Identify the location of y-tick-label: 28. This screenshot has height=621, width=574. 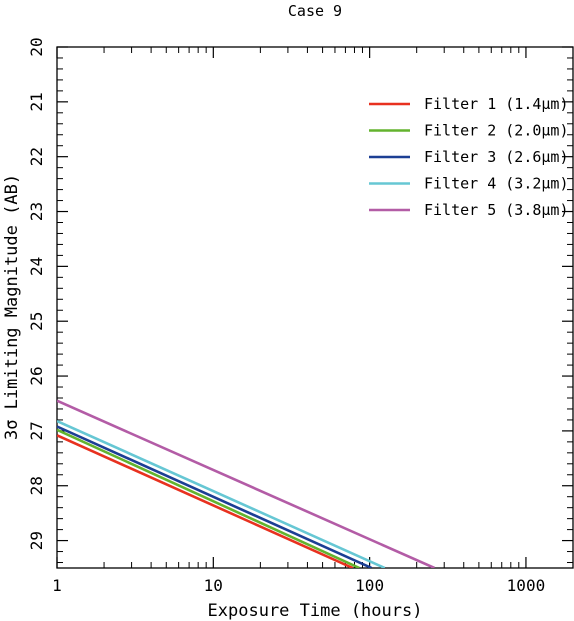
(36, 485).